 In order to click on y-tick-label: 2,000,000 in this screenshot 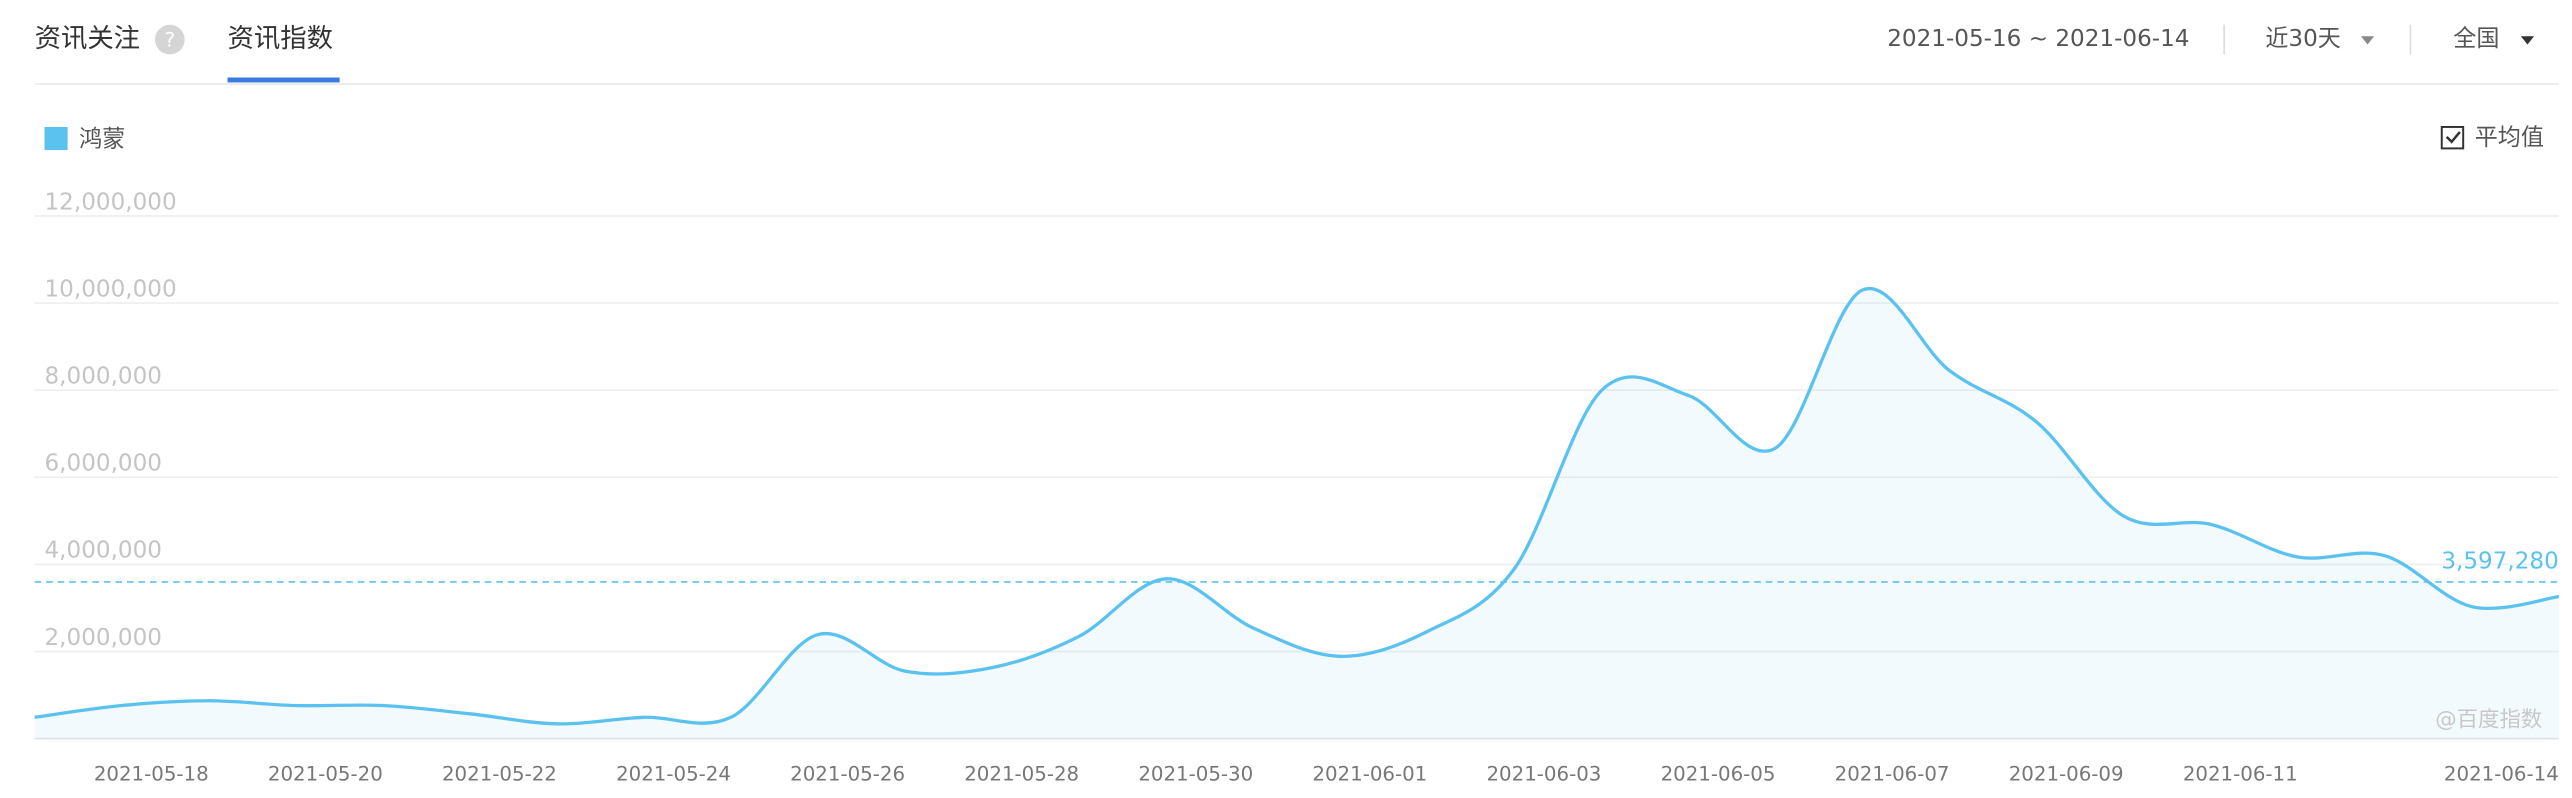, I will do `click(103, 638)`.